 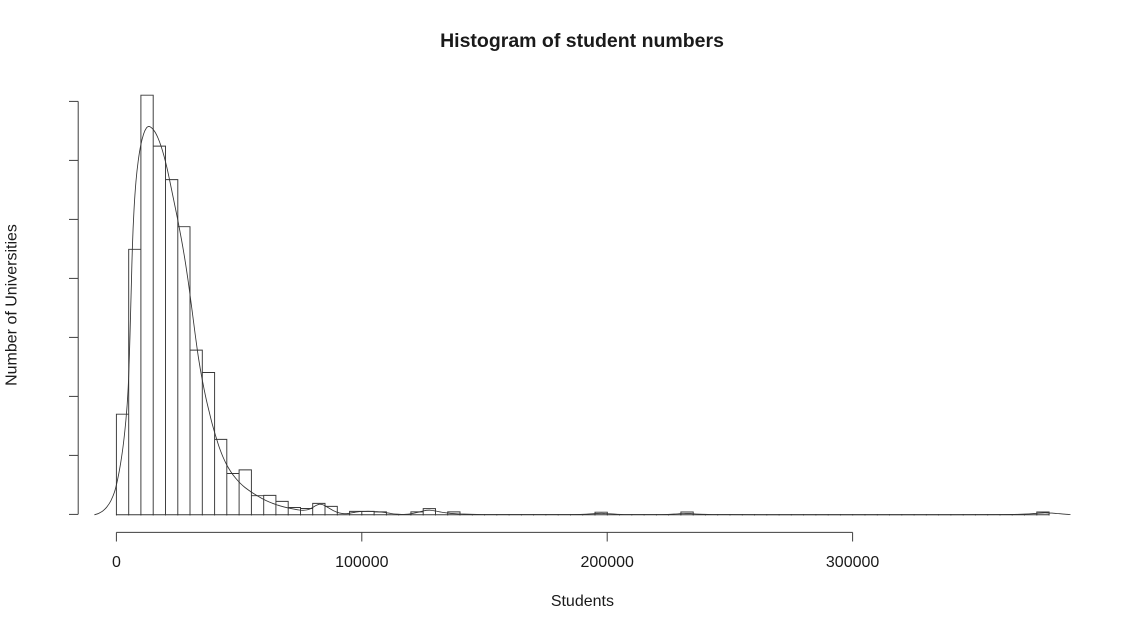 What do you see at coordinates (361, 562) in the screenshot?
I see `svg-text: 100000` at bounding box center [361, 562].